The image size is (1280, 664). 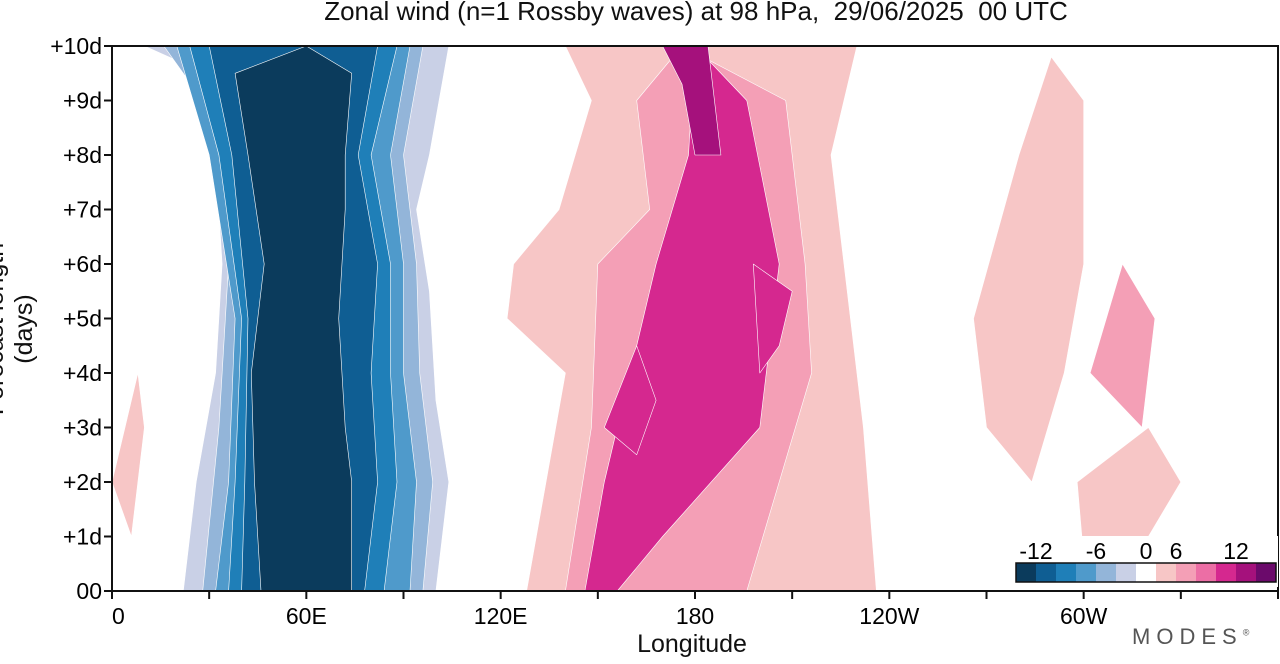 I want to click on y-tick-label: +1d, so click(x=82, y=537).